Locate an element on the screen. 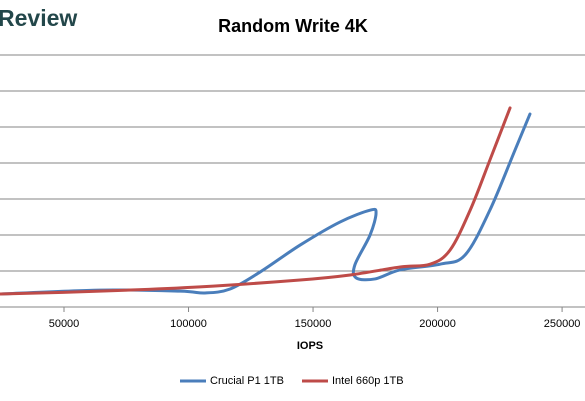 This screenshot has height=401, width=585. legend-label: Intel 660p 1TB is located at coordinates (368, 381).